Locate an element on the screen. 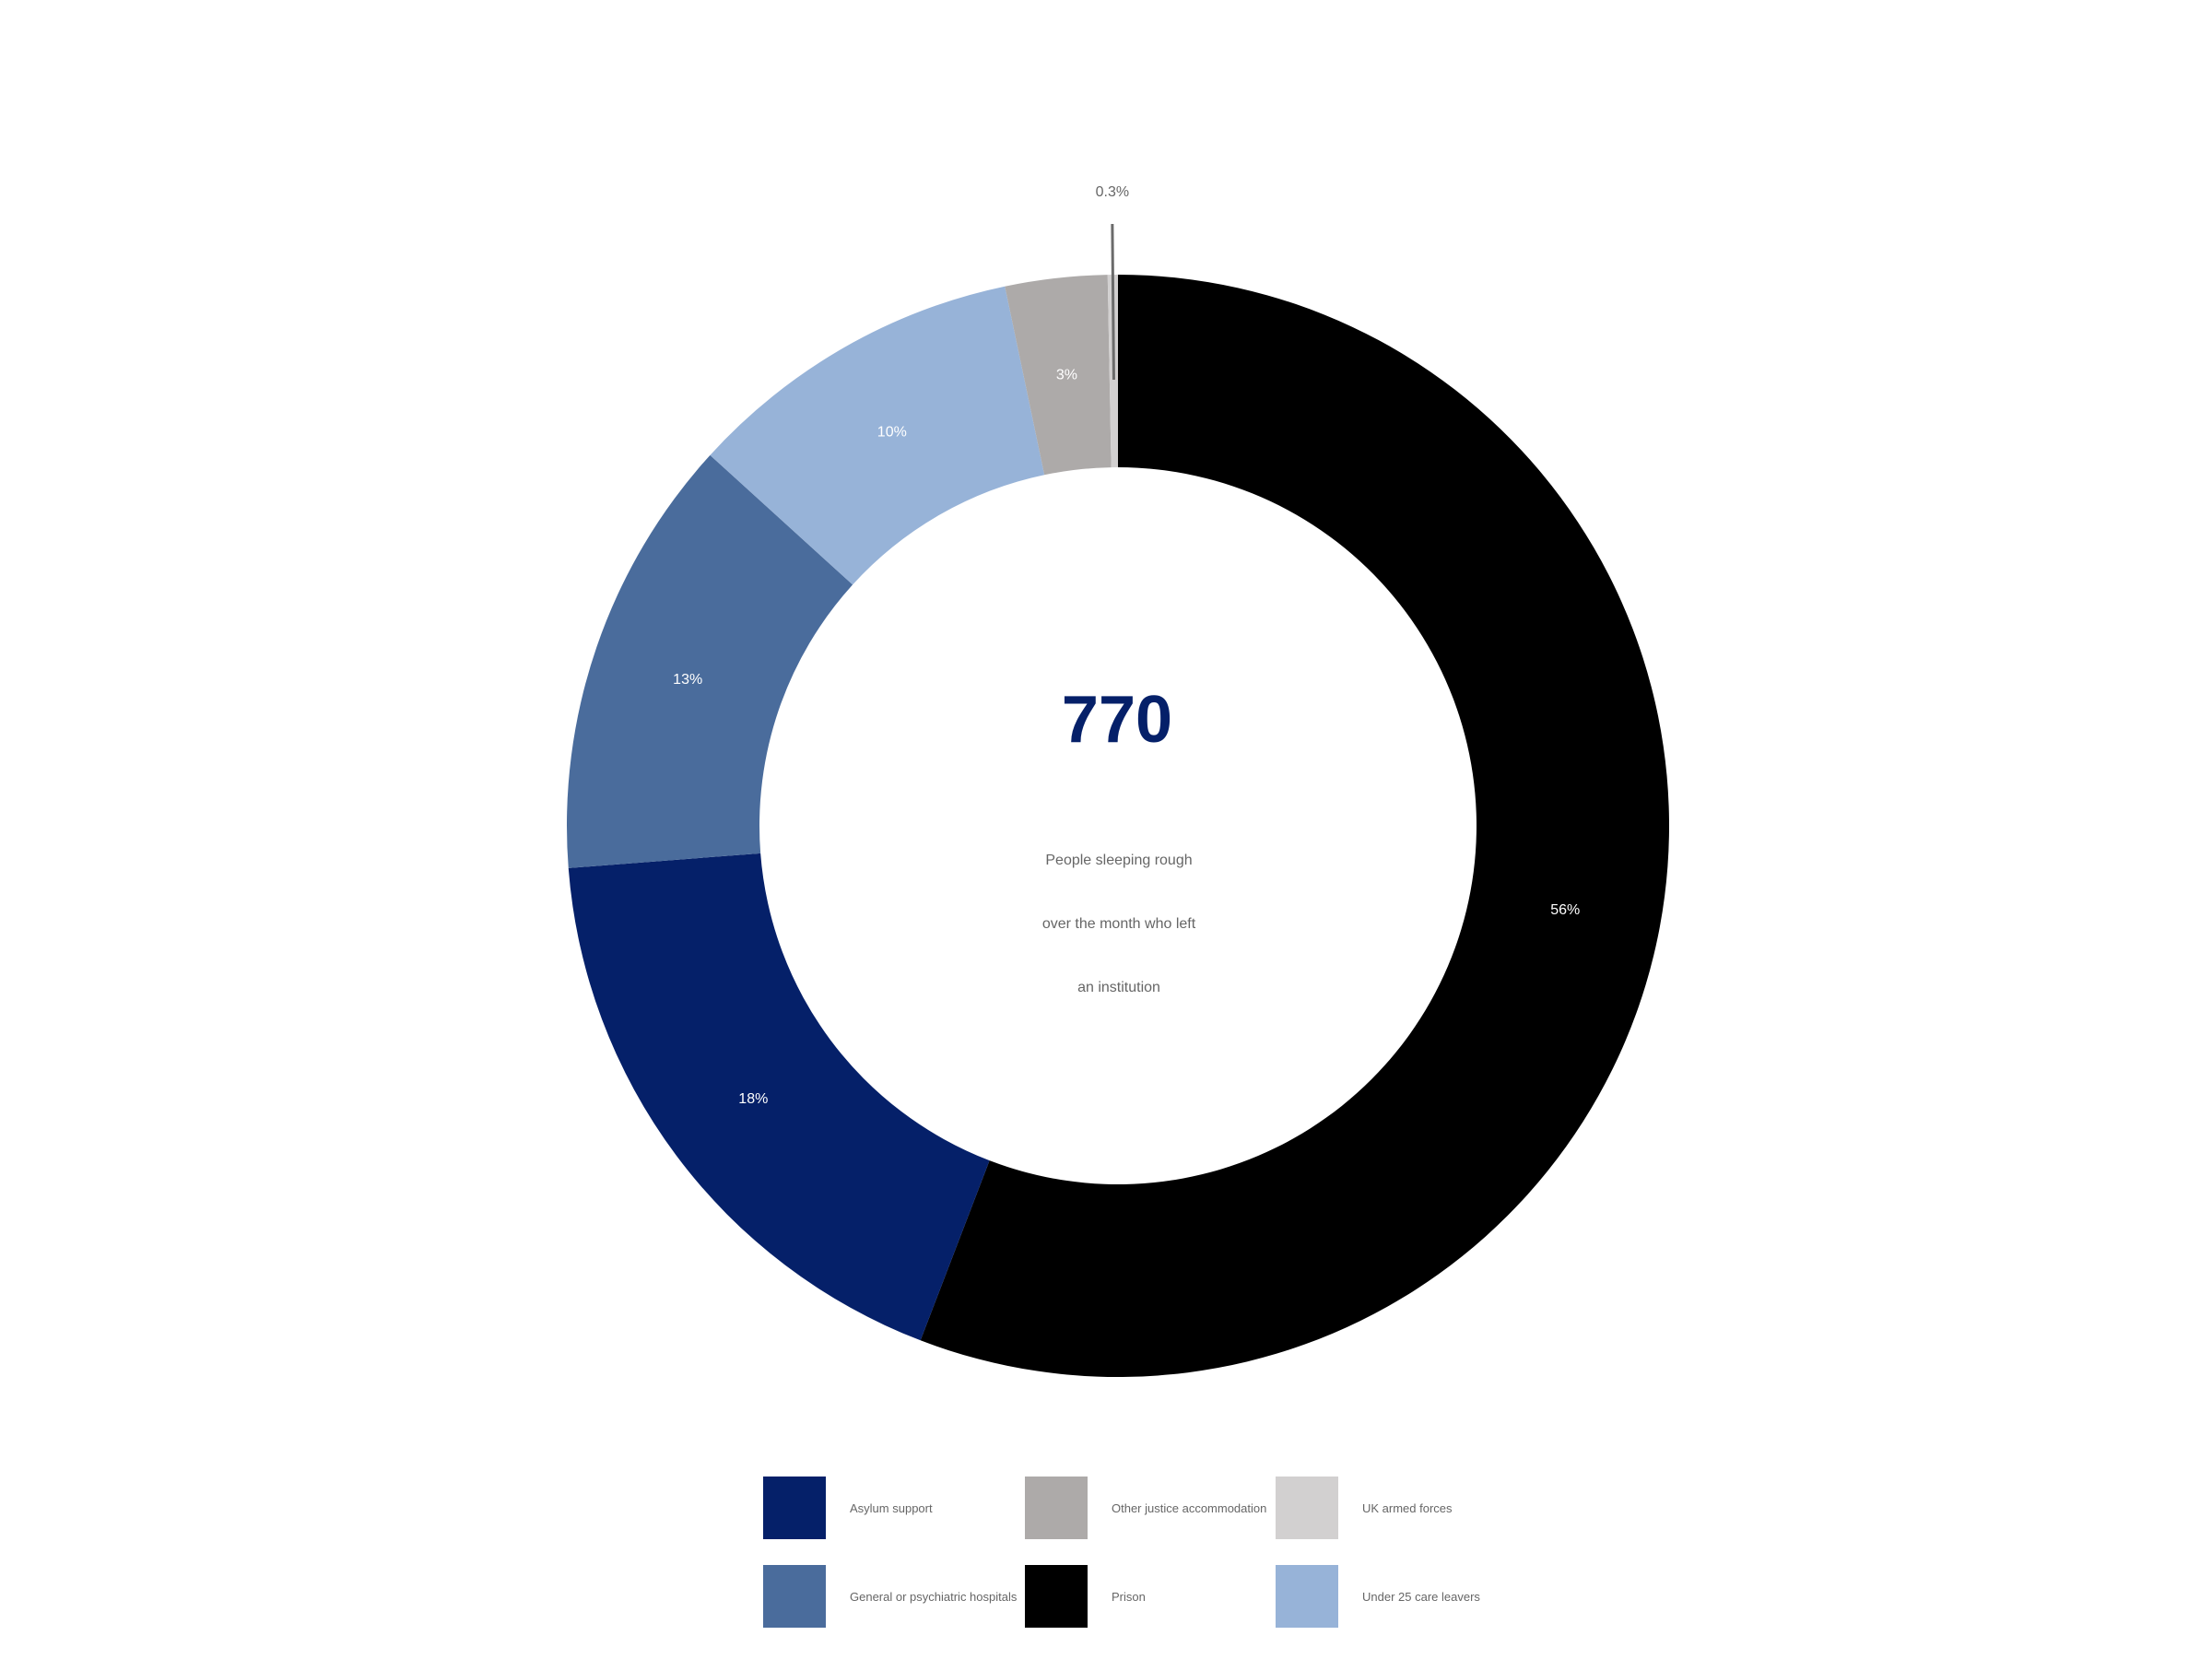 The height and width of the screenshot is (1659, 2212). center-caption-line-3: an institution is located at coordinates (1118, 987).